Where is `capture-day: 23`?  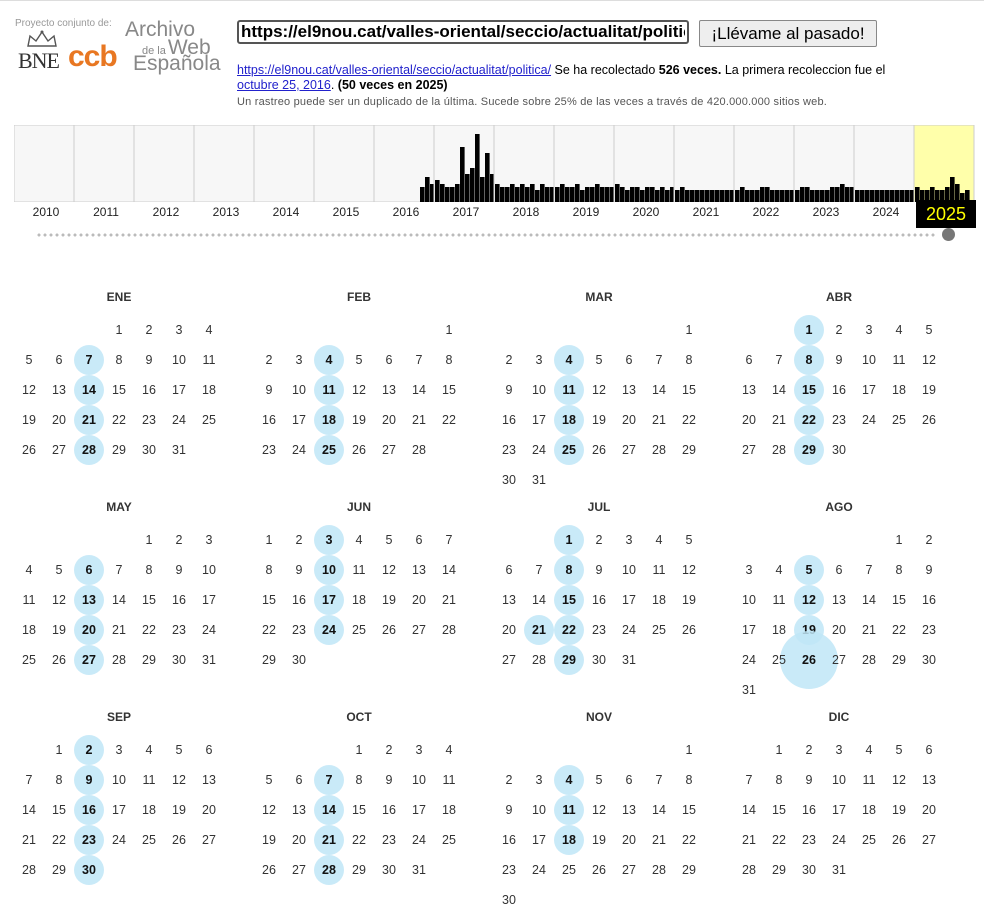
capture-day: 23 is located at coordinates (89, 840).